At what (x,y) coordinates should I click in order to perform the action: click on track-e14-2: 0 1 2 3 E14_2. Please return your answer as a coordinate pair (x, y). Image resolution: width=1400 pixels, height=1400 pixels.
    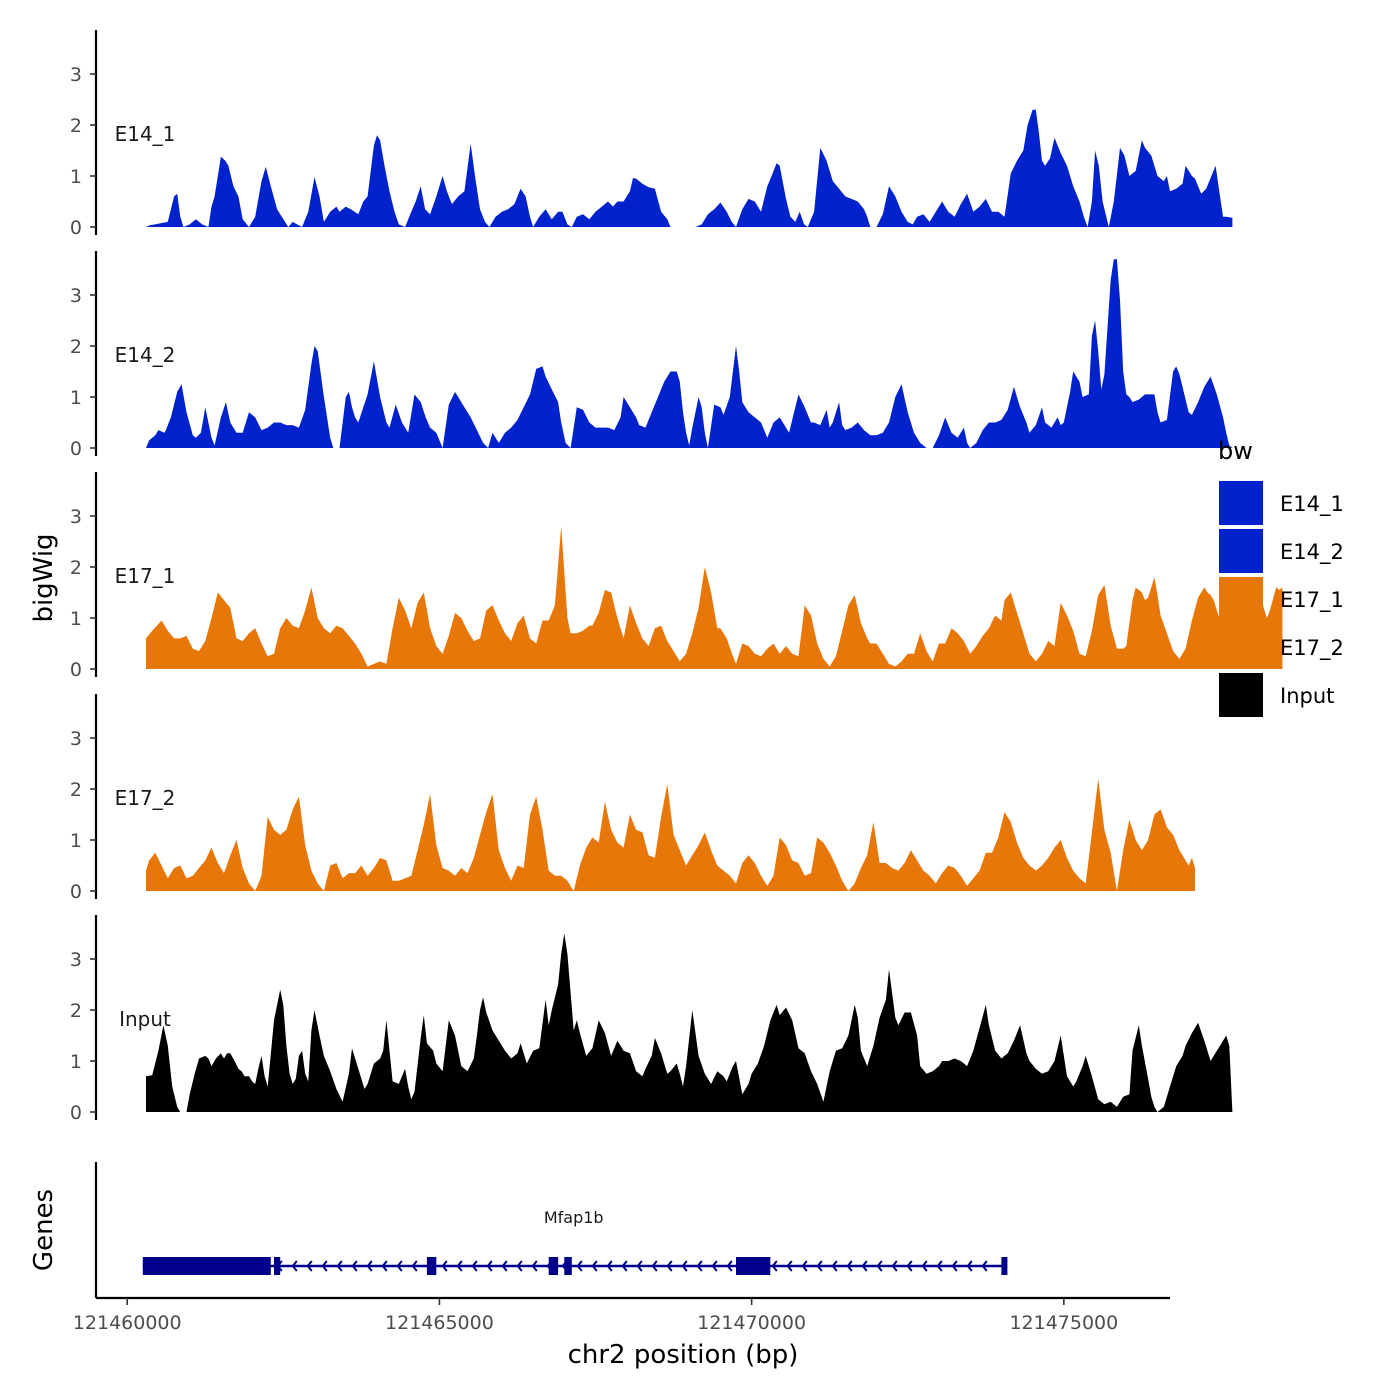
    Looking at the image, I should click on (651, 355).